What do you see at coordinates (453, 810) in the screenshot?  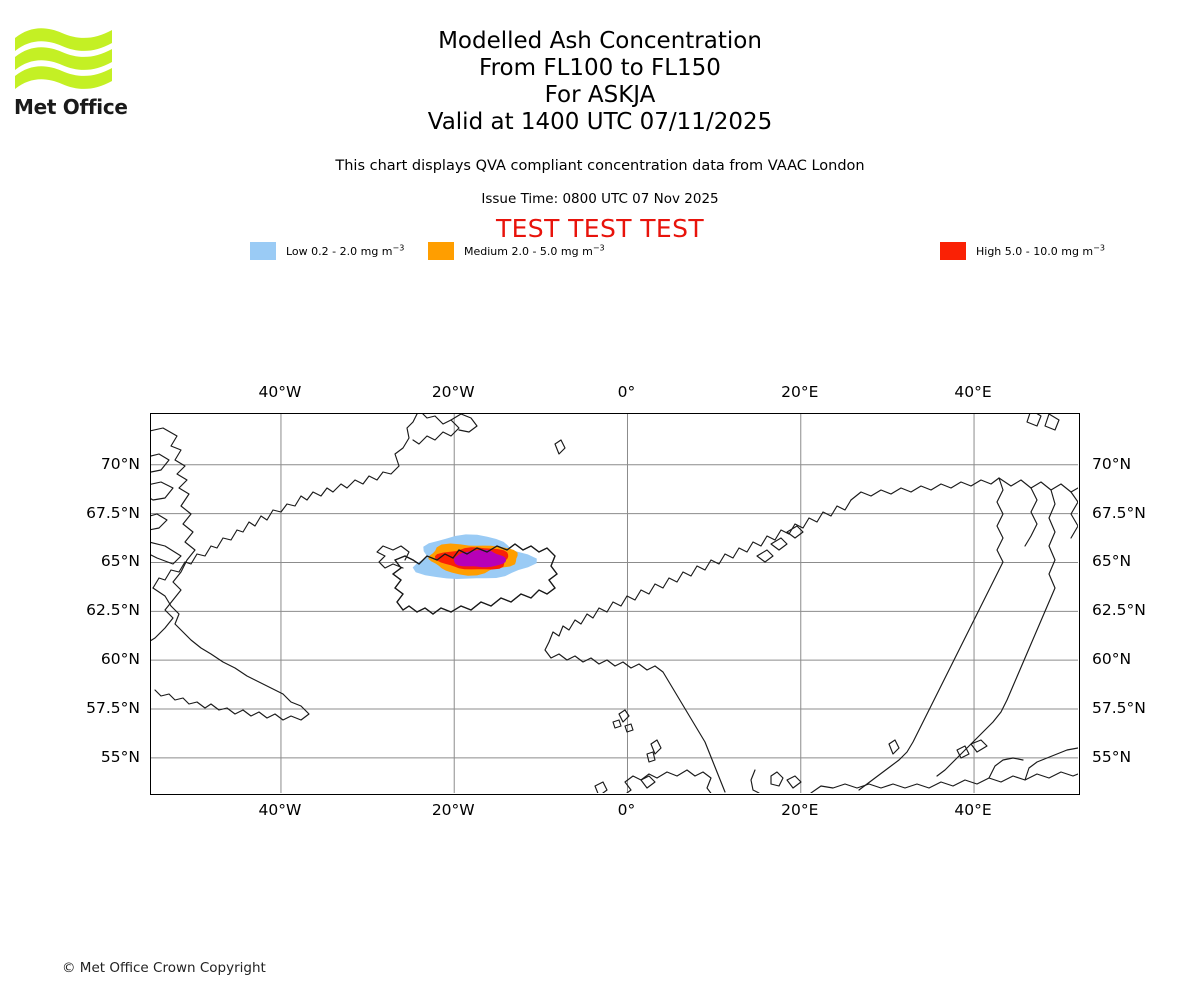 I see `lon-tick-bottom: 20°W` at bounding box center [453, 810].